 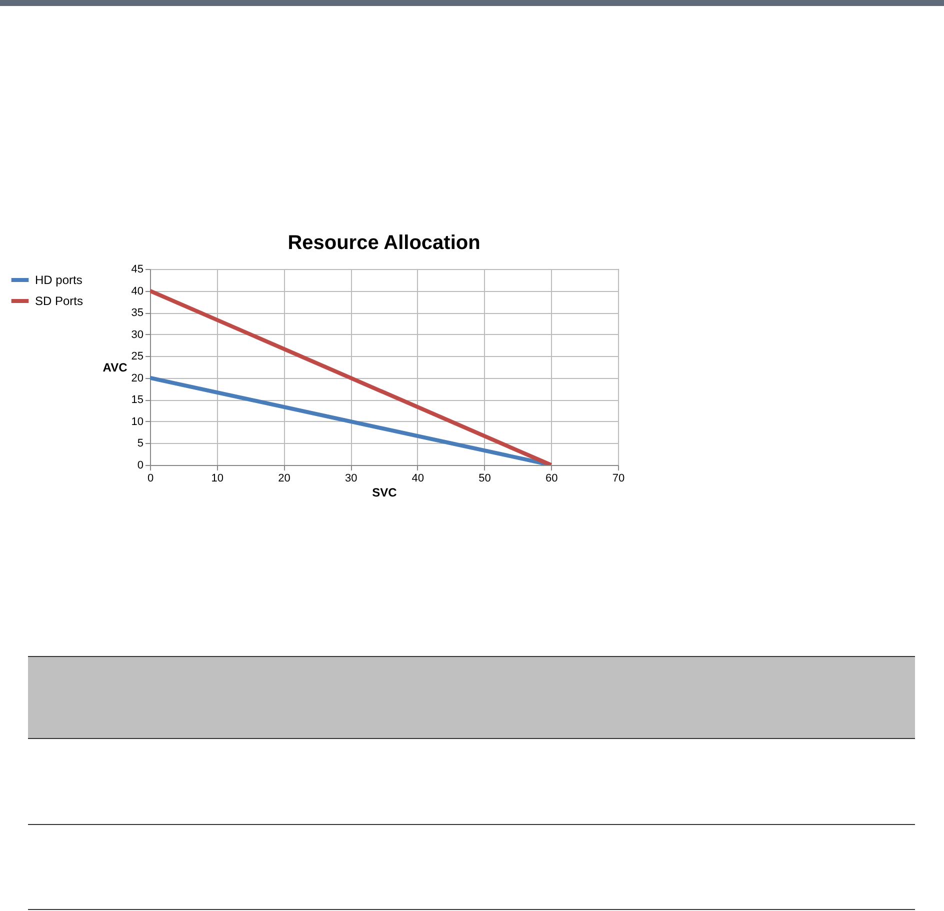 What do you see at coordinates (385, 493) in the screenshot?
I see `x-axis-title: SVC` at bounding box center [385, 493].